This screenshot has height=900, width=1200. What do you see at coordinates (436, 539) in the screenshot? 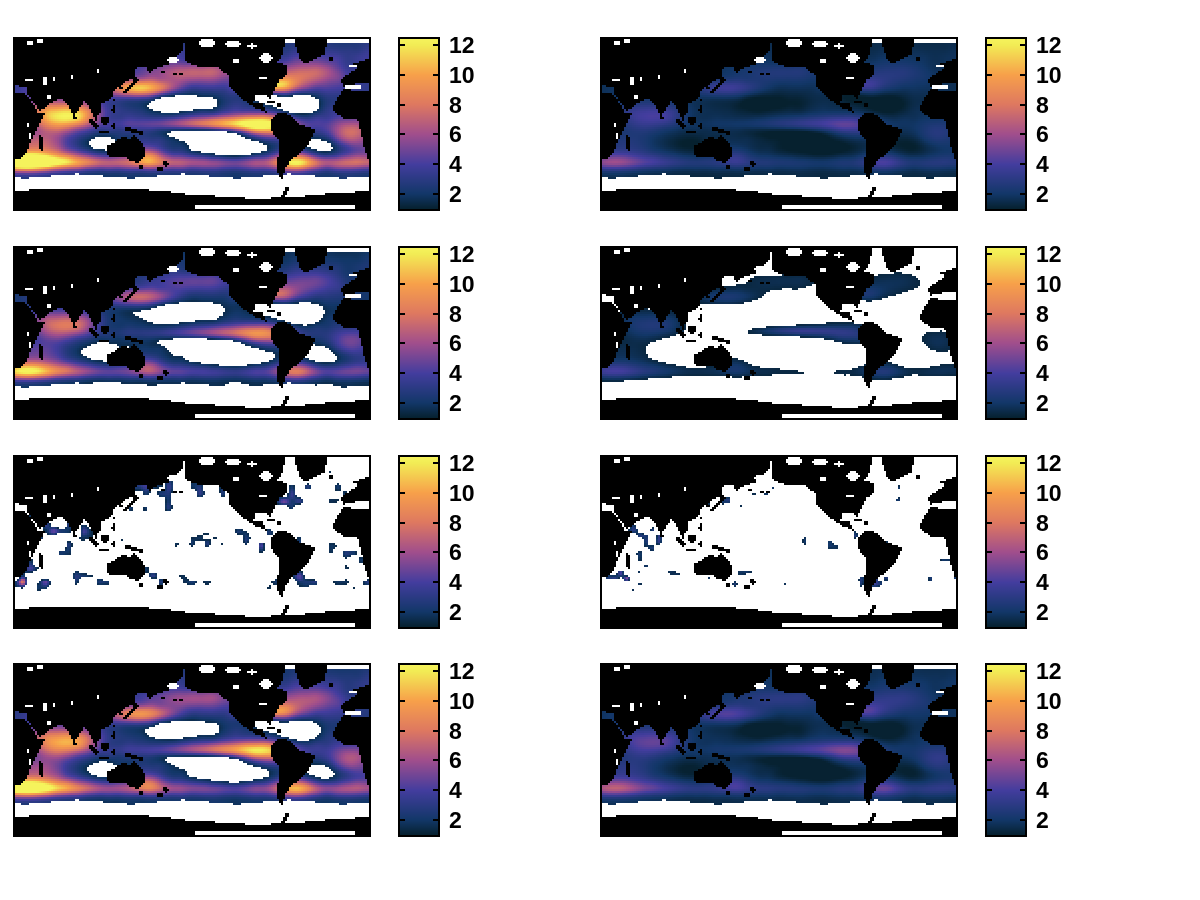
I see `colorbar-r3c1: 2 4 6 8 10 12` at bounding box center [436, 539].